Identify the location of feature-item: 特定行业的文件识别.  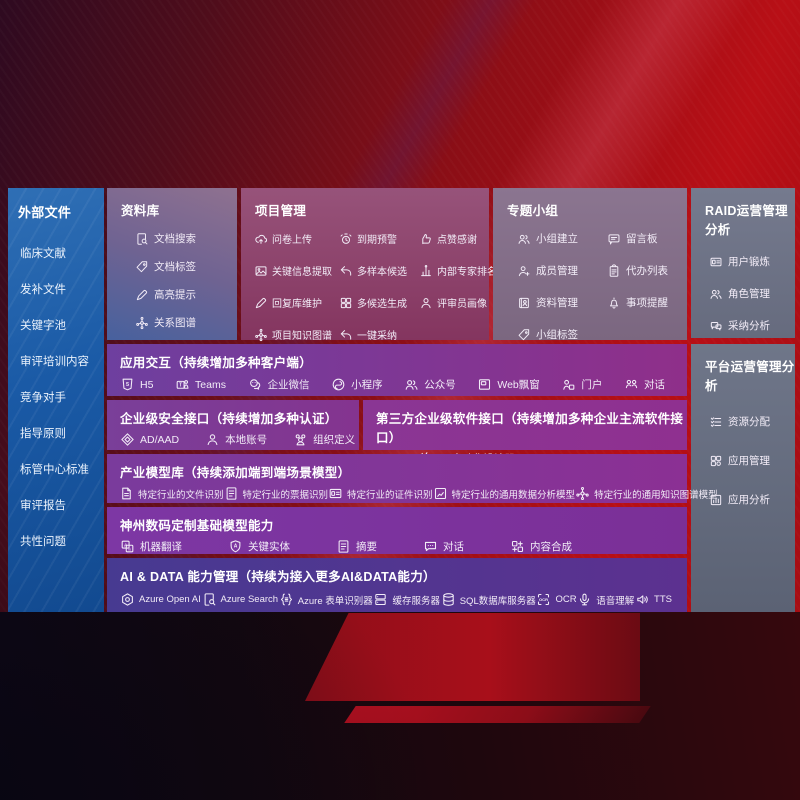
(171, 493).